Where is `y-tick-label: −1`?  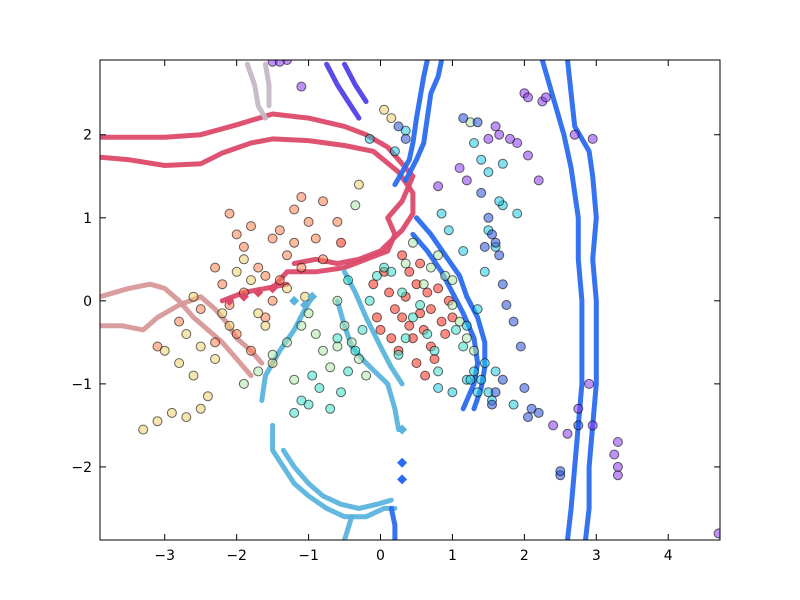 y-tick-label: −1 is located at coordinates (81, 385).